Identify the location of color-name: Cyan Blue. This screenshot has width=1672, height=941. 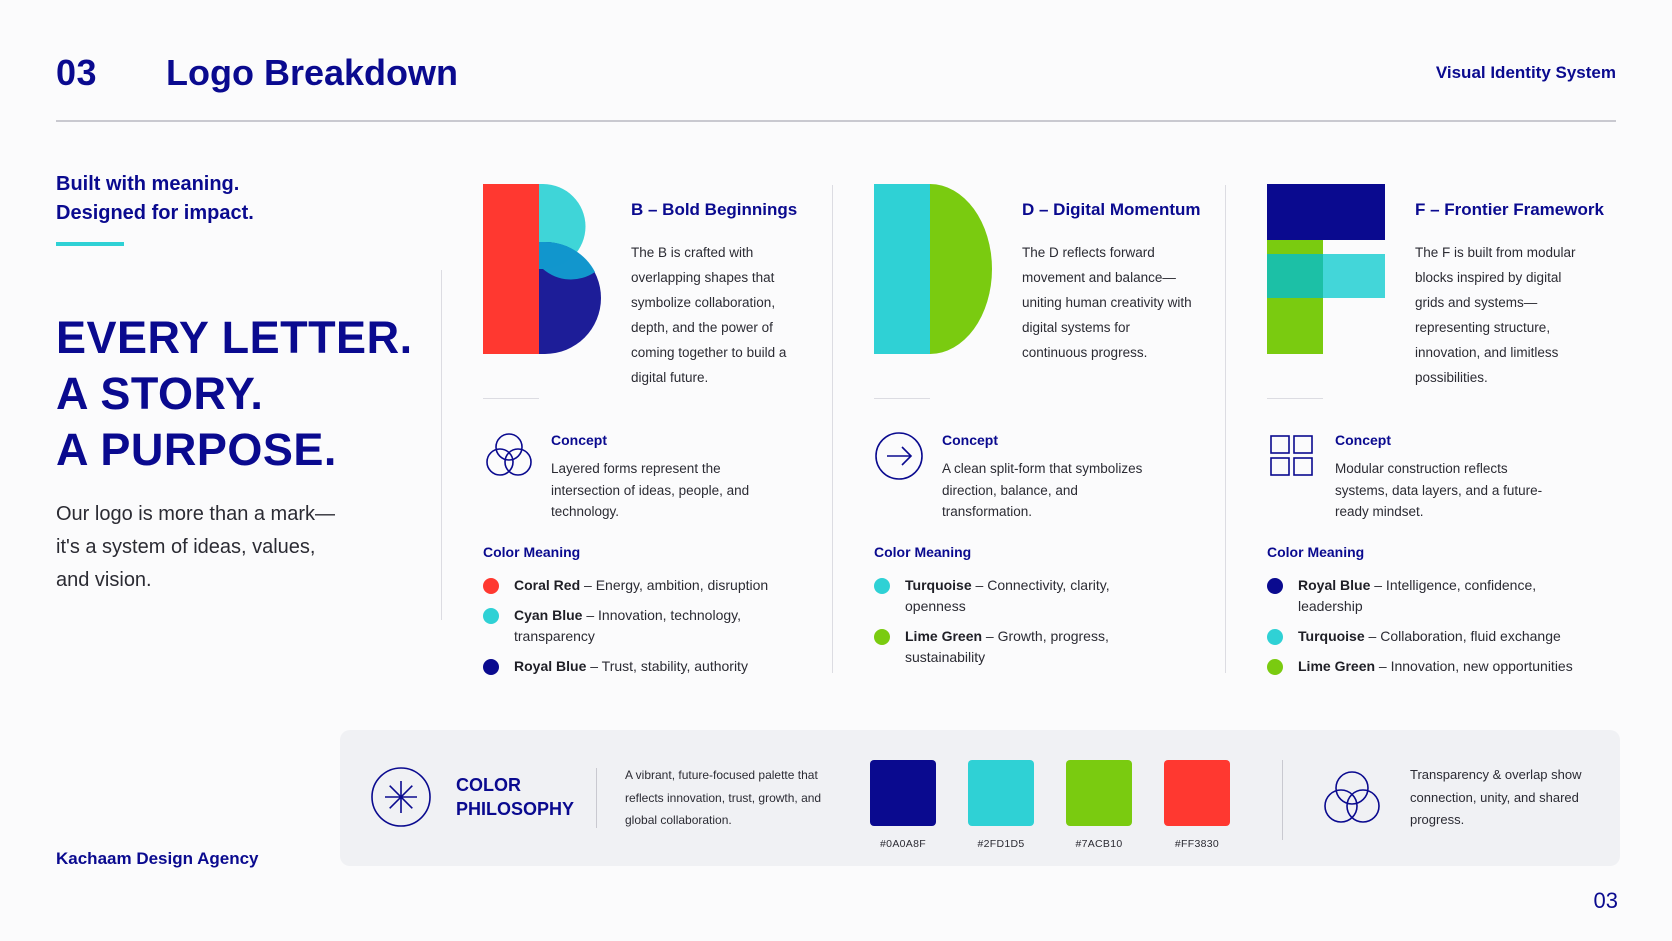
(548, 615).